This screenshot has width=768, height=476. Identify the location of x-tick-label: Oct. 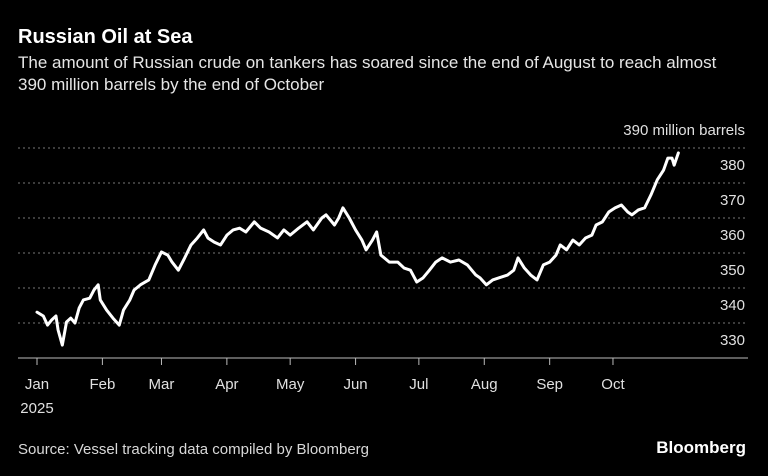
(613, 384).